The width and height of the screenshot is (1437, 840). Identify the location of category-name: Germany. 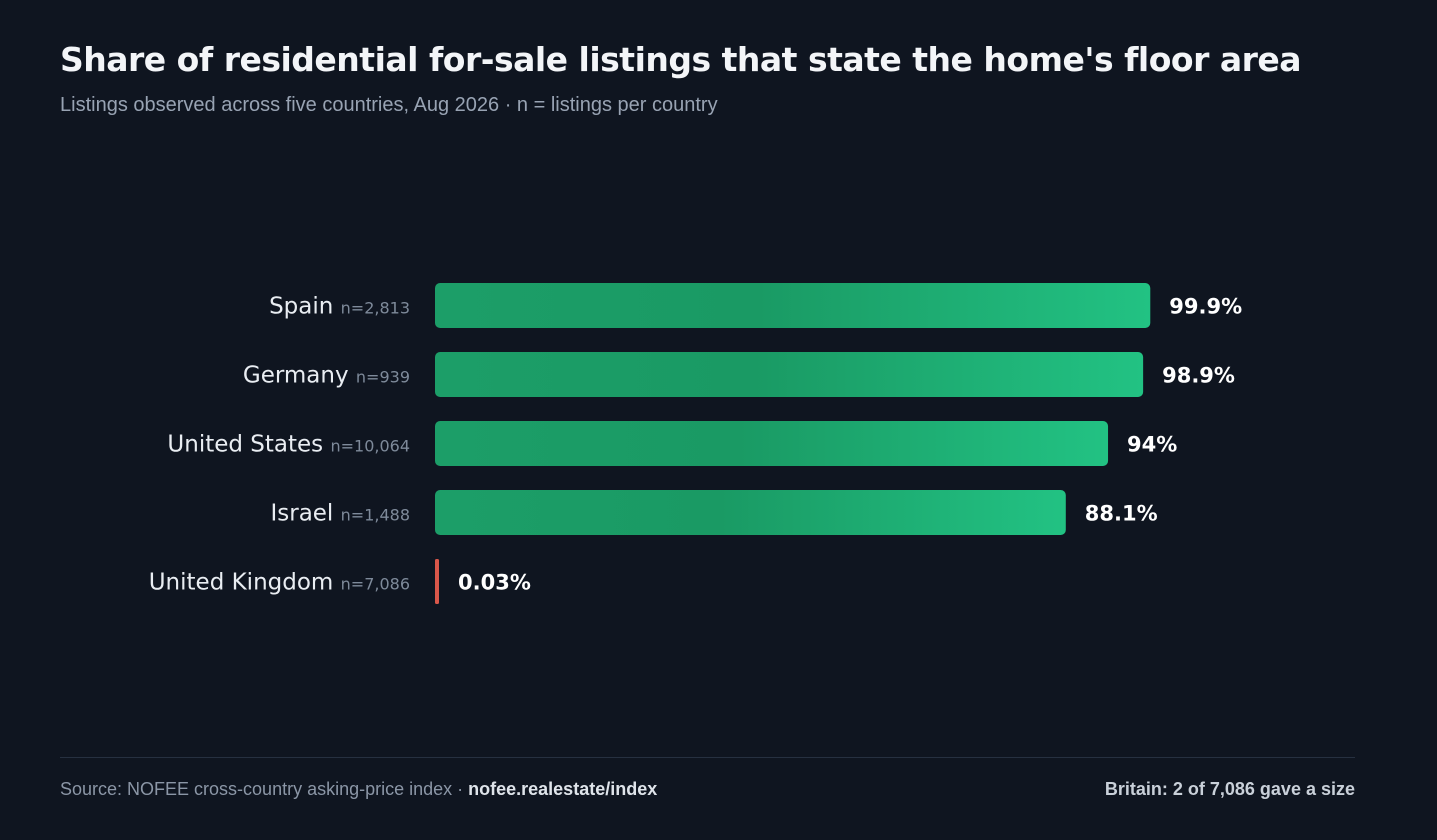
(299, 376).